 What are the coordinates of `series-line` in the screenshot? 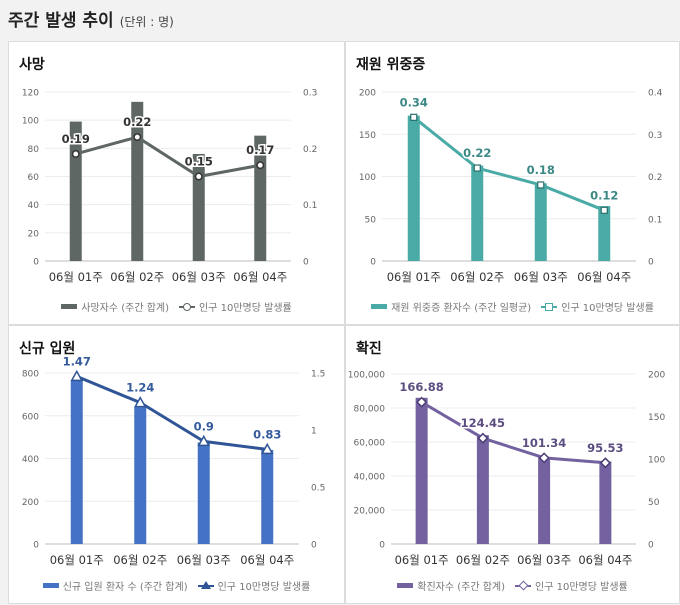 It's located at (168, 156).